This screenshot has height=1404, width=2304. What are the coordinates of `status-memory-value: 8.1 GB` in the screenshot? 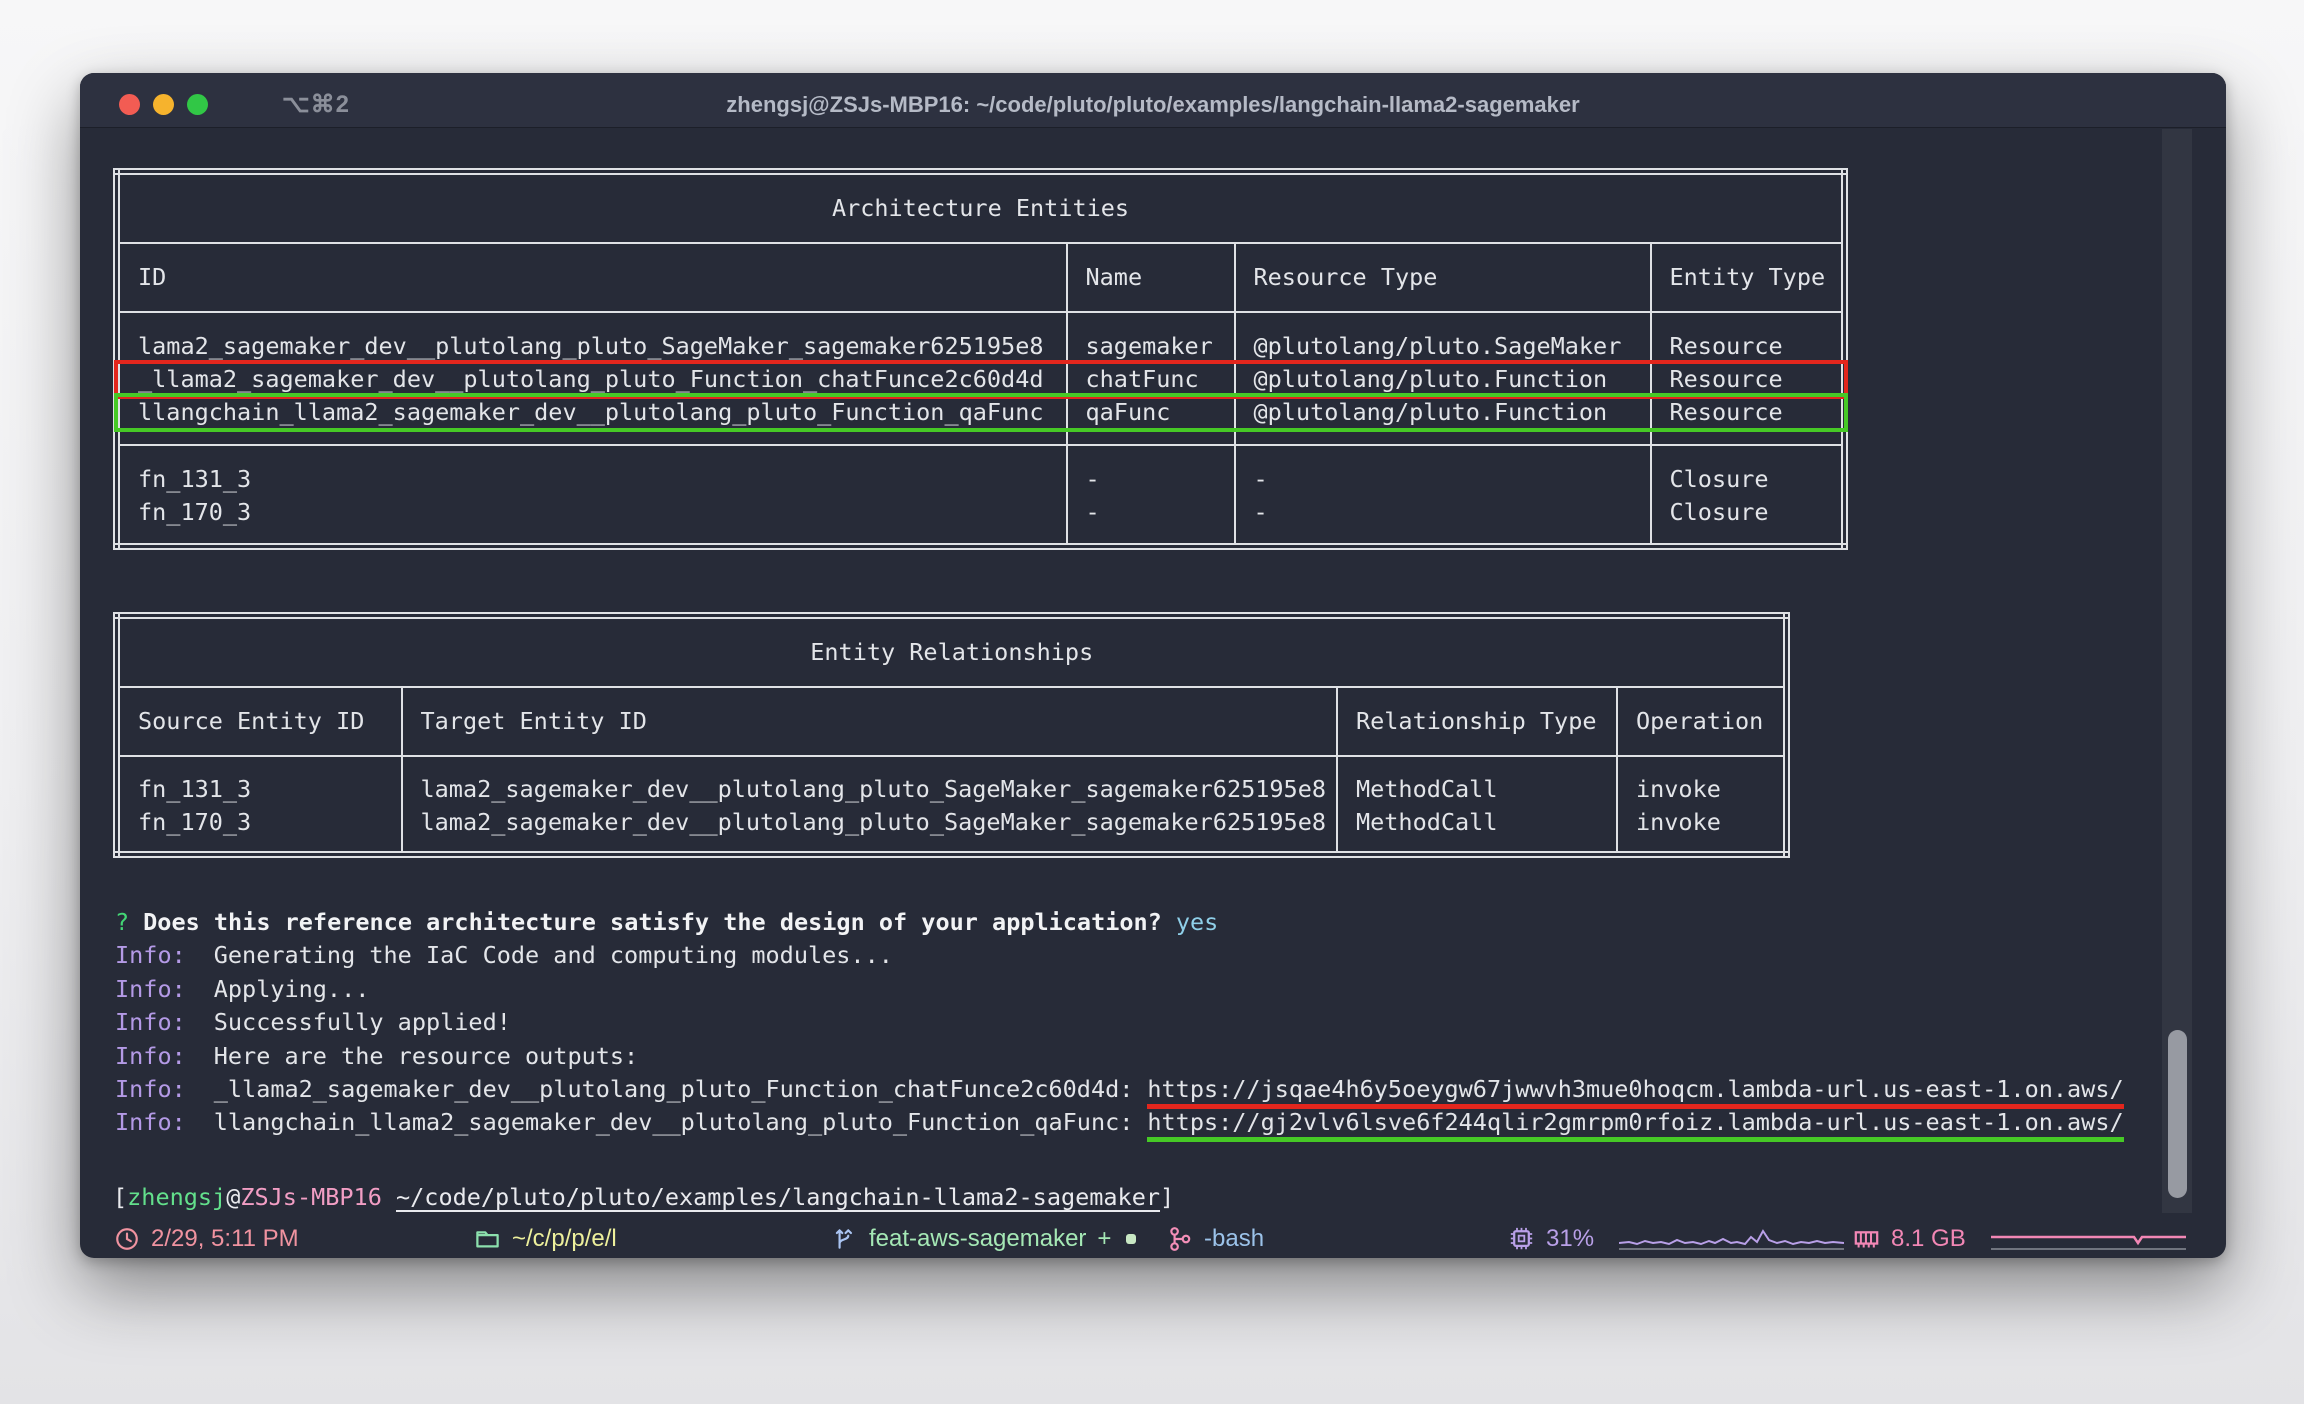 It's located at (1928, 1238).